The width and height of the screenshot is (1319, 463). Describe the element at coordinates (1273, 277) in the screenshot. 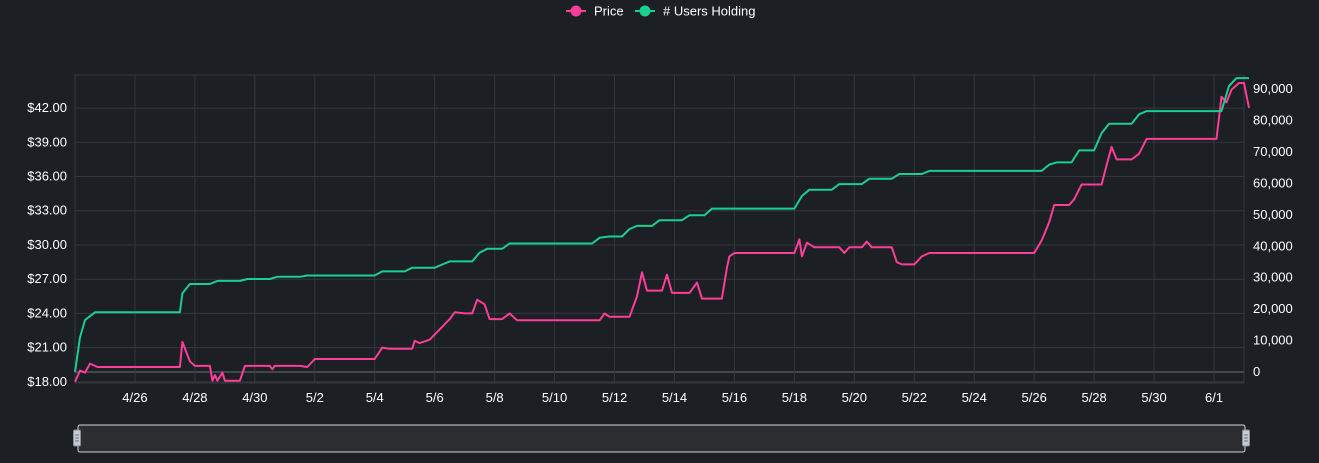

I see `y-right-tick-label: 30,000` at that location.